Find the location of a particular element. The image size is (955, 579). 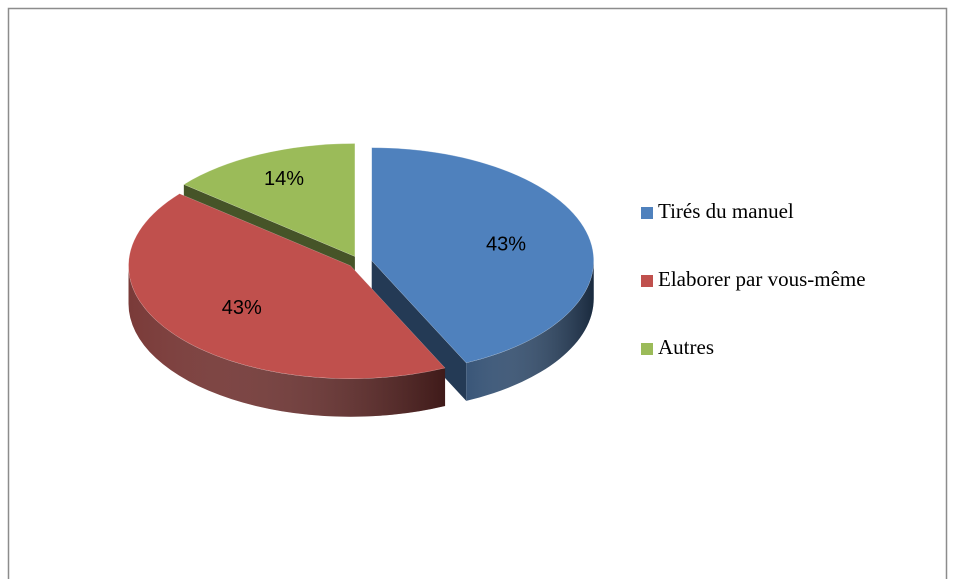

data-label: 14% is located at coordinates (284, 179).